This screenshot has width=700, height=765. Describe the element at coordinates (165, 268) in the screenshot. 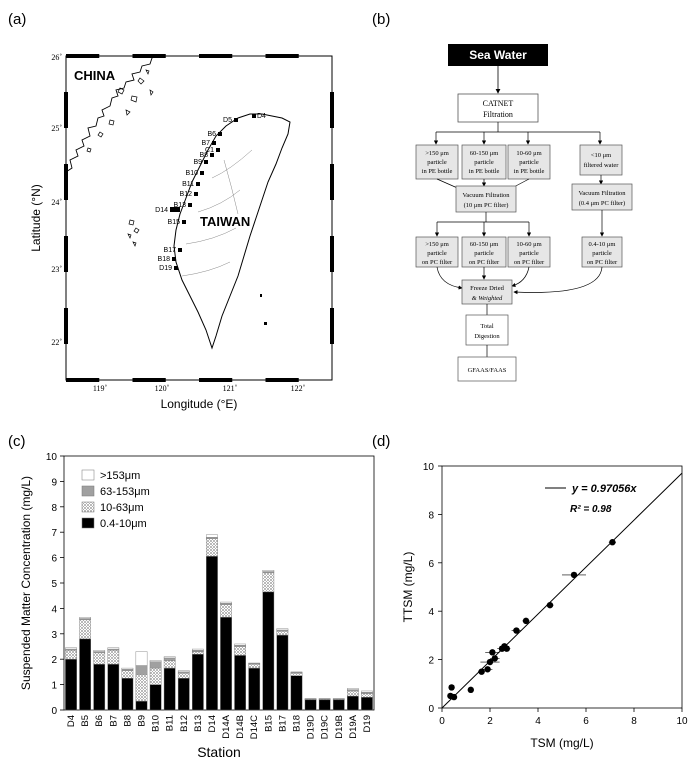

I see `map-station-label: D19` at that location.